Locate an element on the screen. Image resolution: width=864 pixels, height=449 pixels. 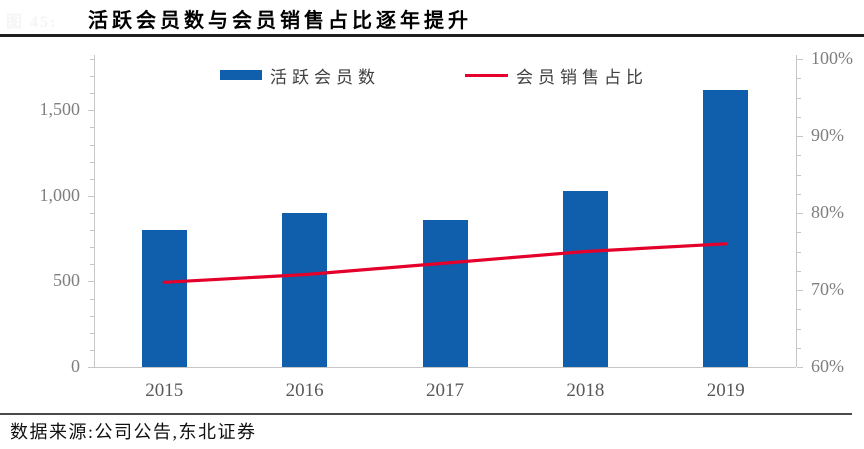
y-right-tick-label: 70% is located at coordinates (827, 289).